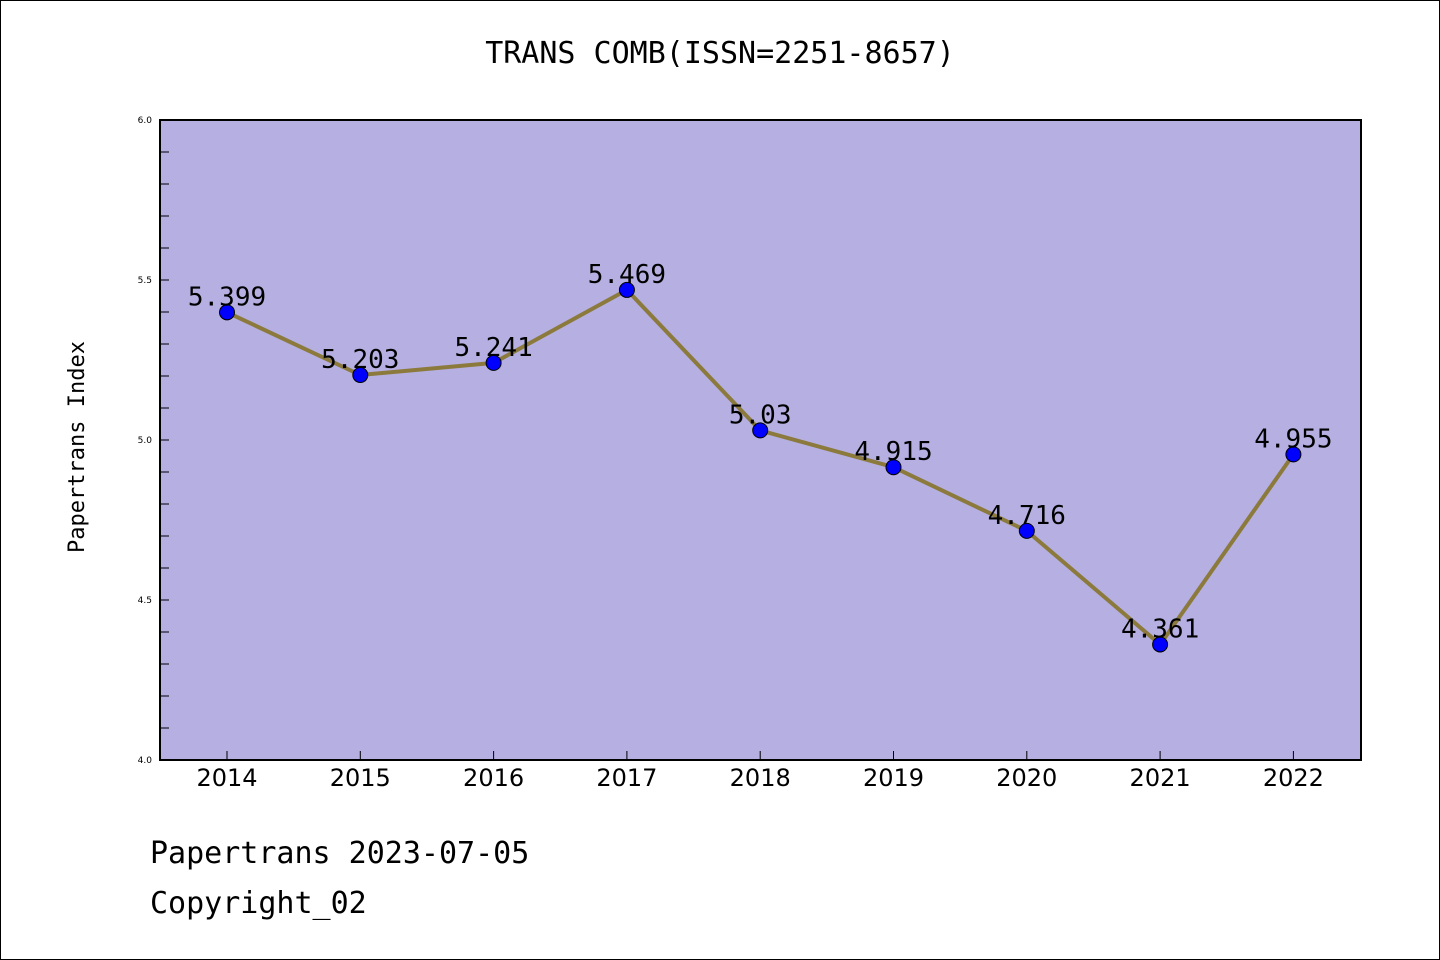 The image size is (1440, 960). Describe the element at coordinates (145, 601) in the screenshot. I see `y-tick-label: 4.5` at that location.